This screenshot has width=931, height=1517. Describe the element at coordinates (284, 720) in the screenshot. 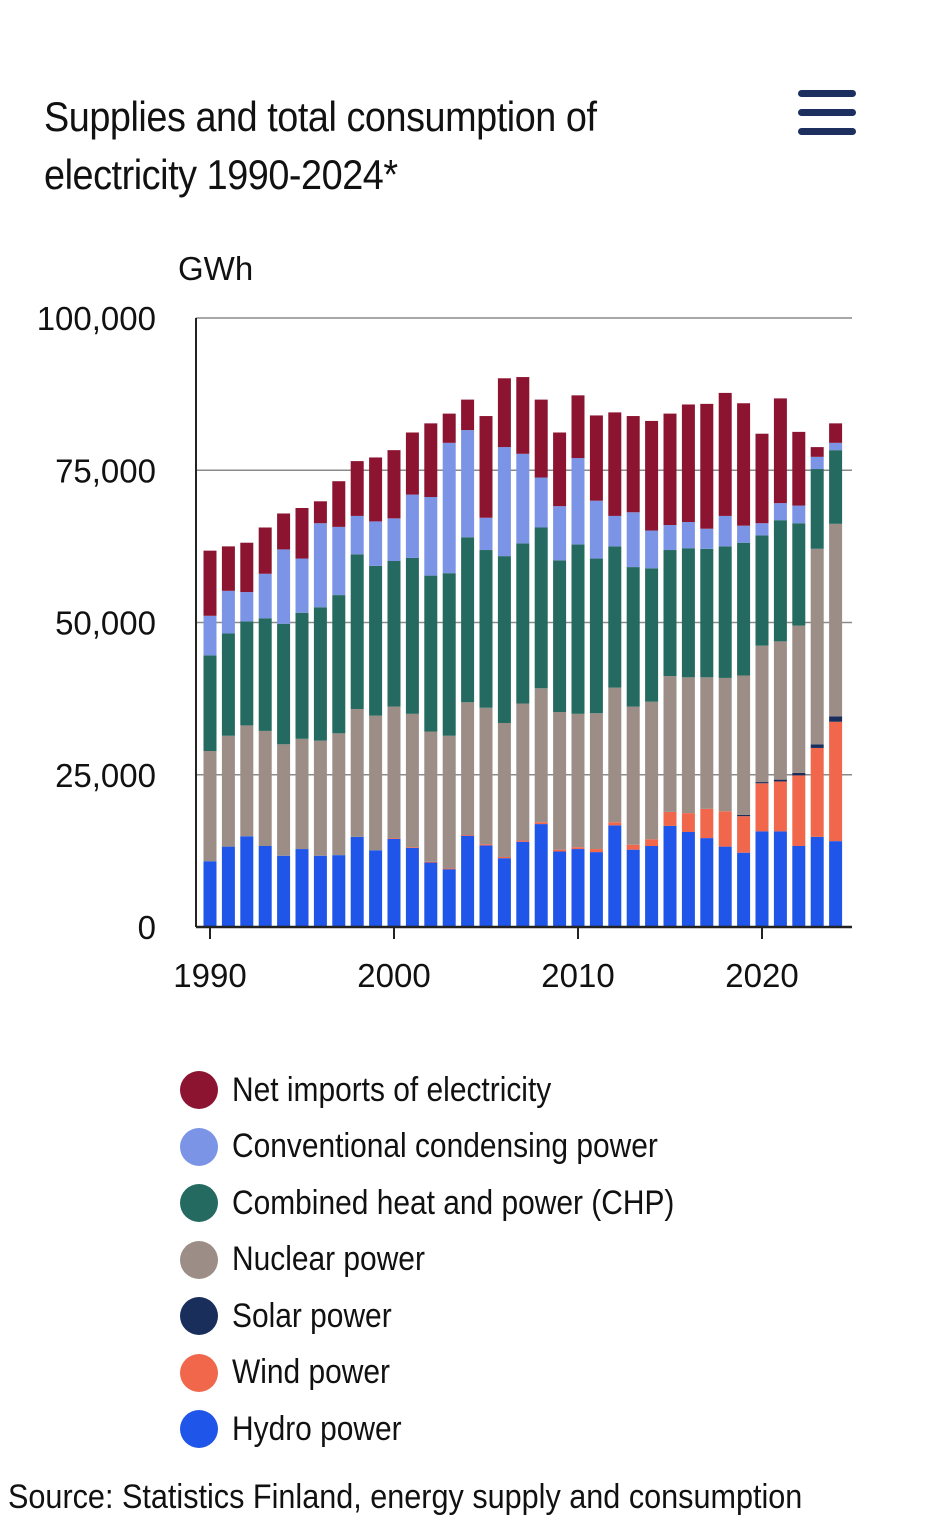

I see `bar-stack-1994` at that location.